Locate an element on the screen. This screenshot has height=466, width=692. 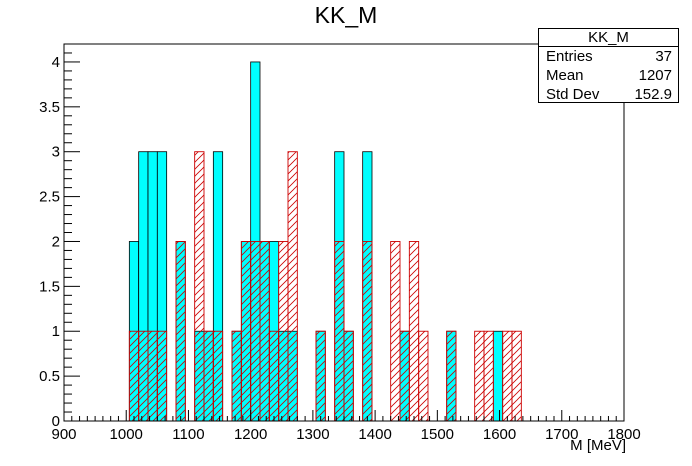
x-tick-label: 1100 is located at coordinates (188, 434).